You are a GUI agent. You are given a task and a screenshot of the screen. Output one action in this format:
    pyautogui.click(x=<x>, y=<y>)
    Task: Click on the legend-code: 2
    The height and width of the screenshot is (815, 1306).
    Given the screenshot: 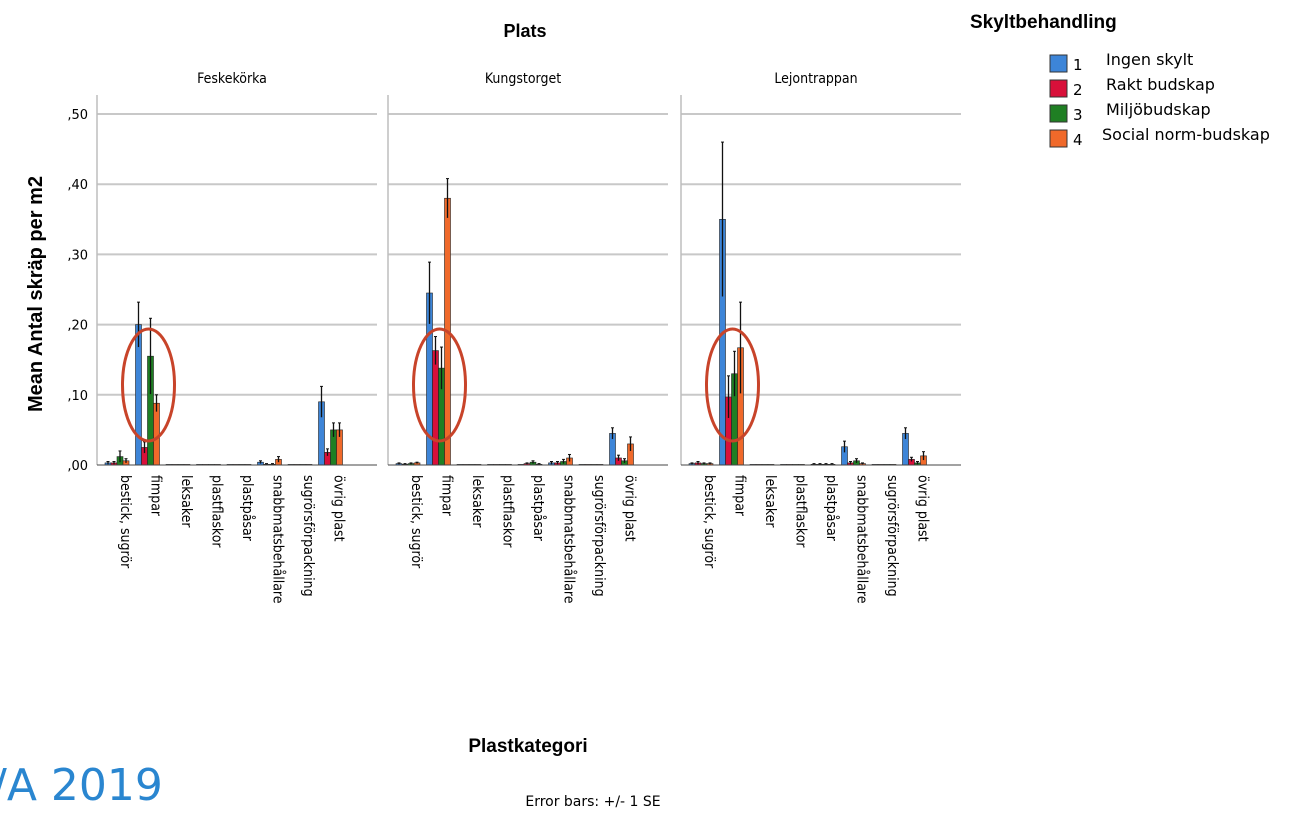 What is the action you would take?
    pyautogui.click(x=1078, y=90)
    